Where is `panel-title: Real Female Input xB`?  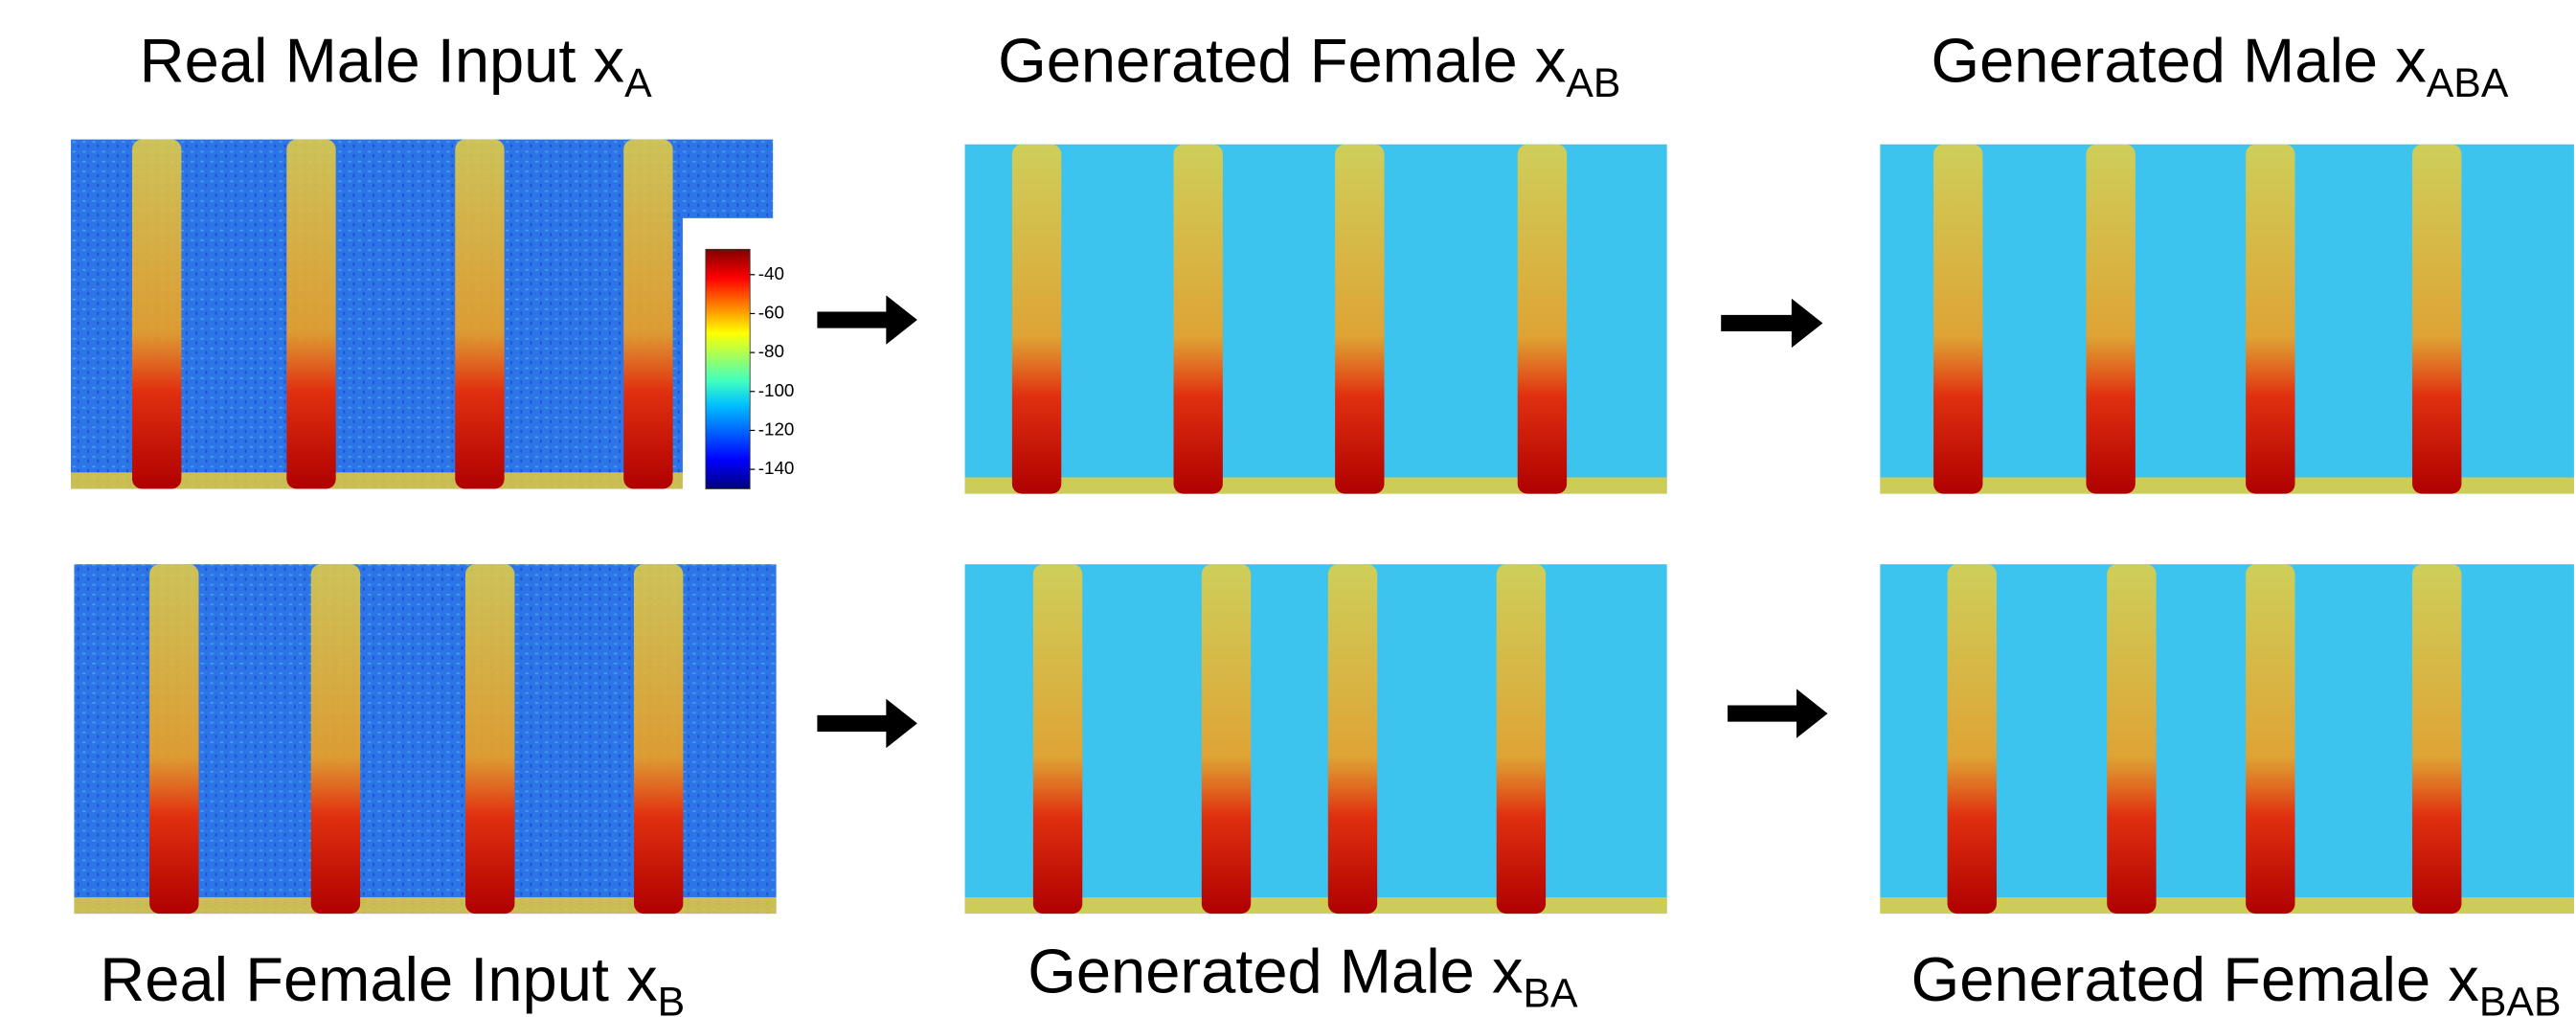
panel-title: Real Female Input xB is located at coordinates (392, 981).